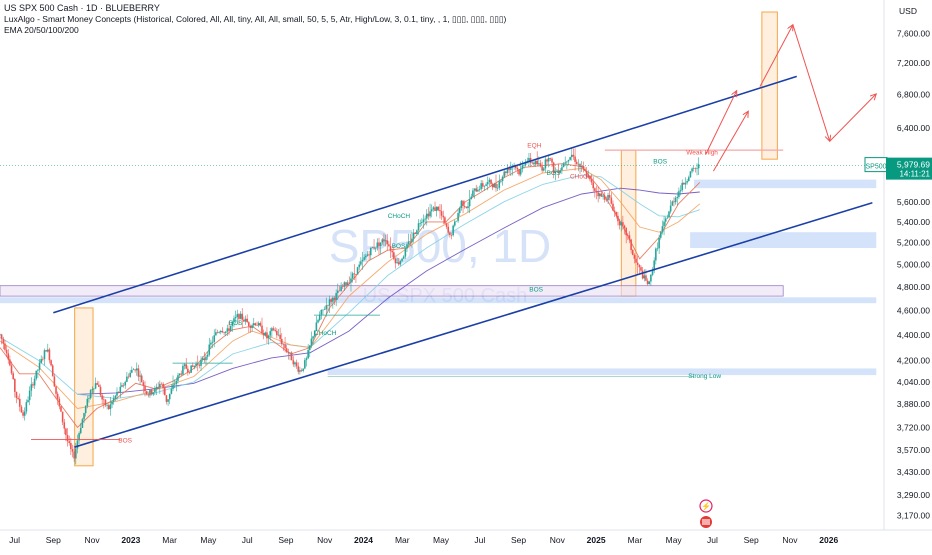  I want to click on y-tick-label: 3,720.00, so click(913, 427).